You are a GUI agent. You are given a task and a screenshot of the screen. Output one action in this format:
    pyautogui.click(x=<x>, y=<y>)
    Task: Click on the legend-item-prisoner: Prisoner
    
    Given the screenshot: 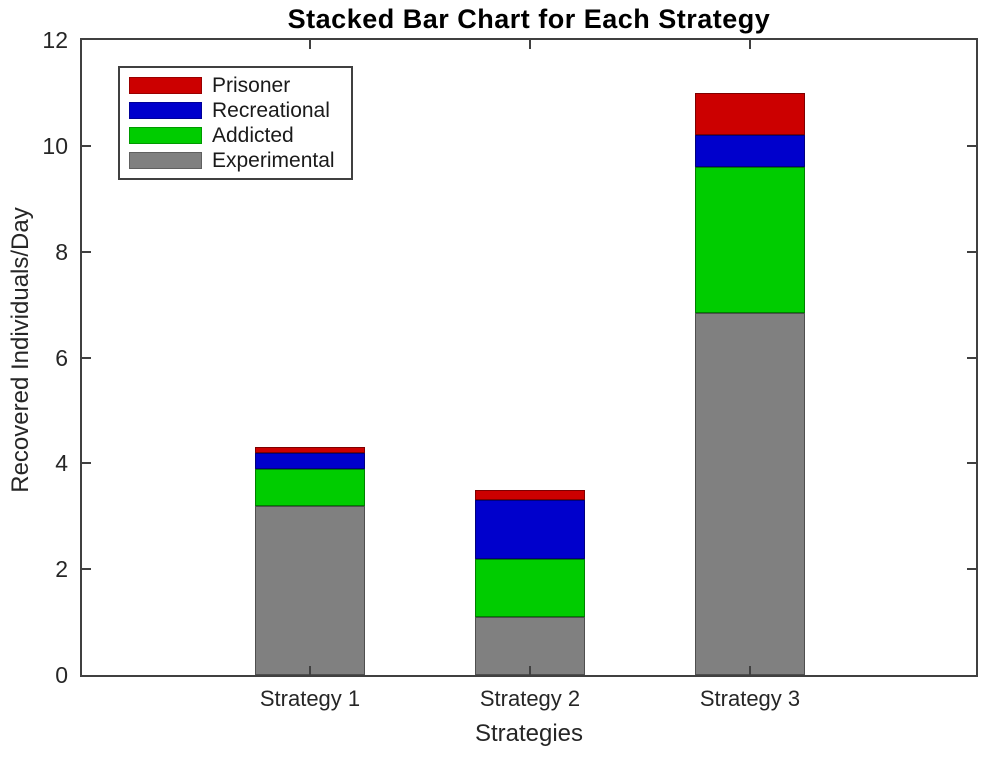 What is the action you would take?
    pyautogui.click(x=237, y=85)
    